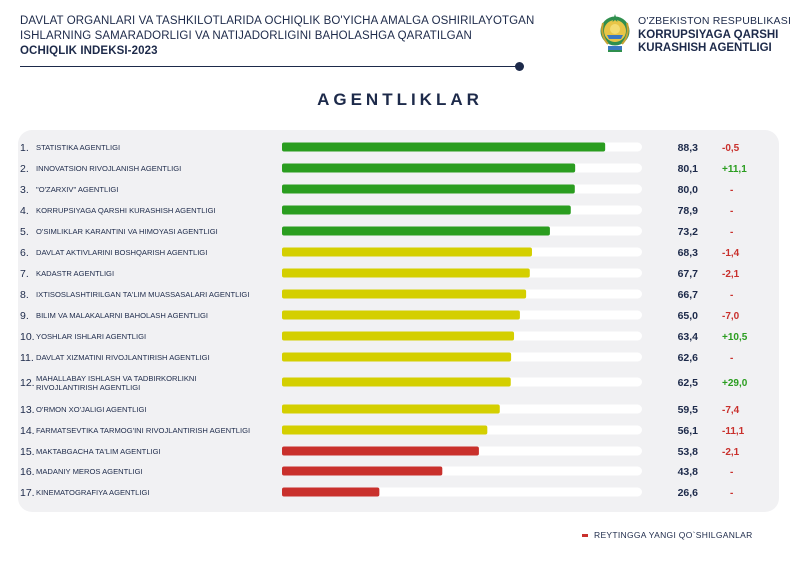  I want to click on state-emblem-icon, so click(615, 33).